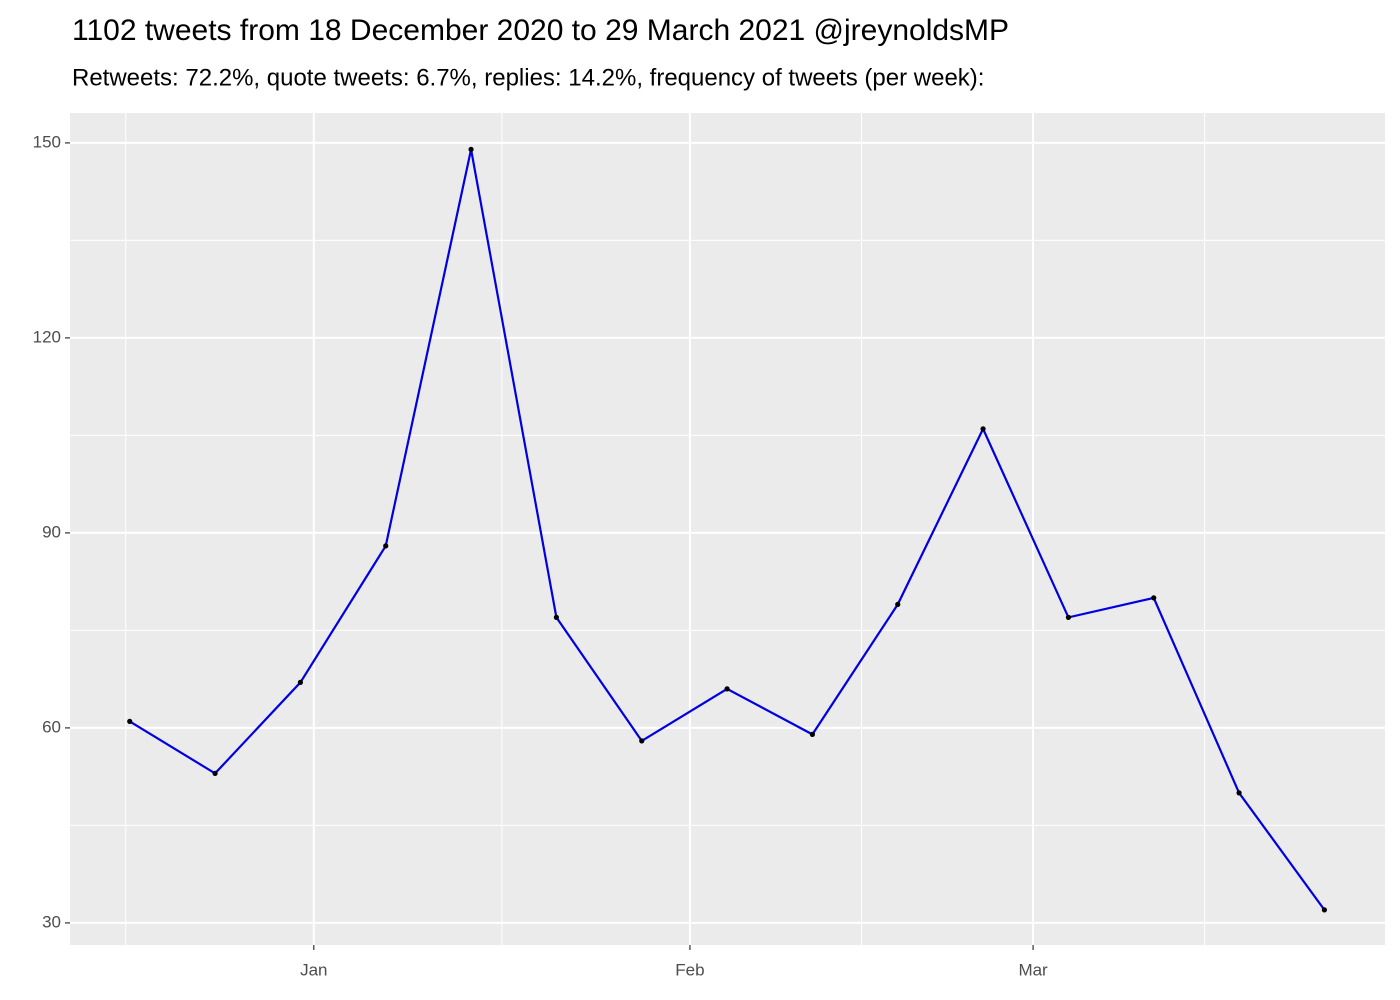 The image size is (1400, 1000). What do you see at coordinates (51, 726) in the screenshot?
I see `y-tick-label: 60` at bounding box center [51, 726].